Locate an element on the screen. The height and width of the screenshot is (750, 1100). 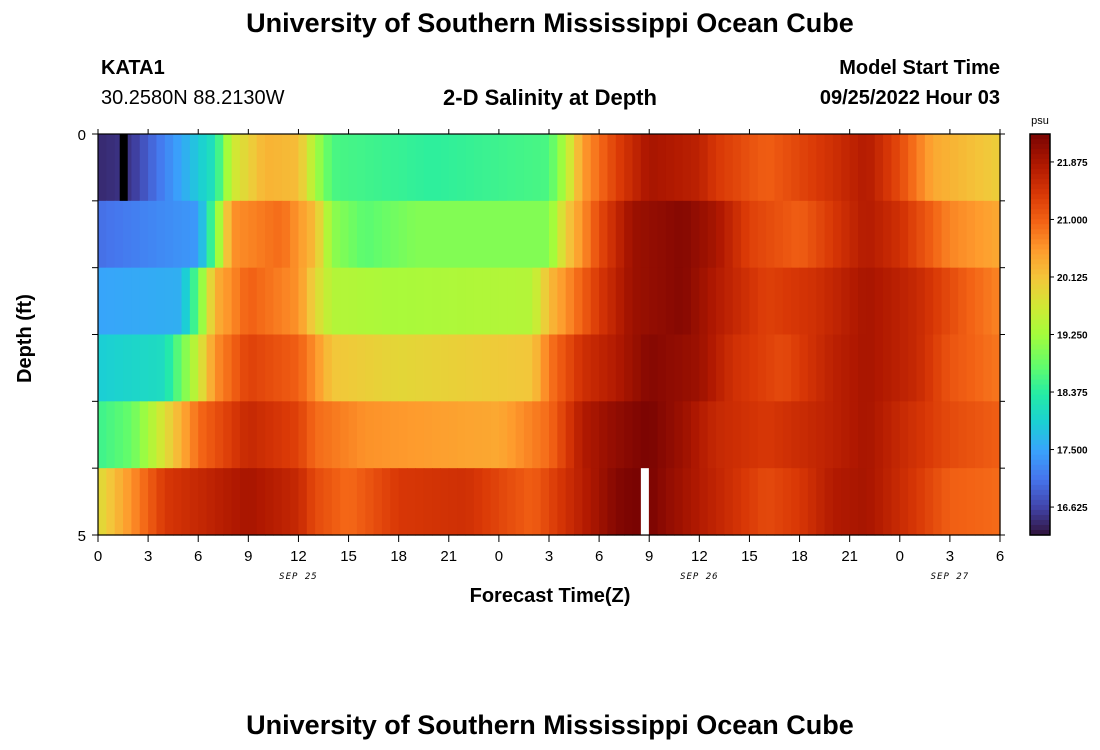
model-start-time: 09/25/2022 Hour 03 is located at coordinates (909, 98).